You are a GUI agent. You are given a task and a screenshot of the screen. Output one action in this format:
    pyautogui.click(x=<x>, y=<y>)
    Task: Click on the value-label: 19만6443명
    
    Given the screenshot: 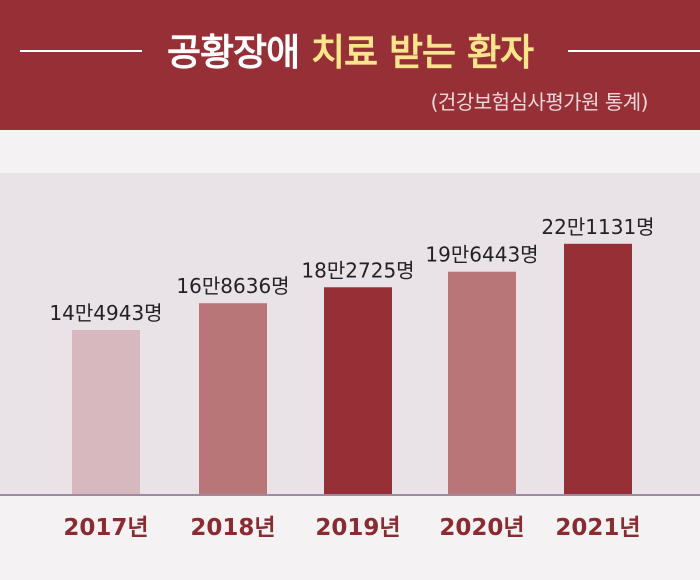 What is the action you would take?
    pyautogui.click(x=481, y=255)
    